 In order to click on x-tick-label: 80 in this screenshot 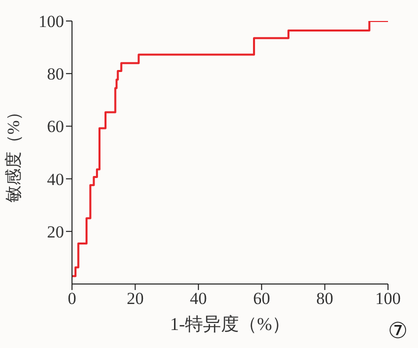, I will do `click(325, 298)`.